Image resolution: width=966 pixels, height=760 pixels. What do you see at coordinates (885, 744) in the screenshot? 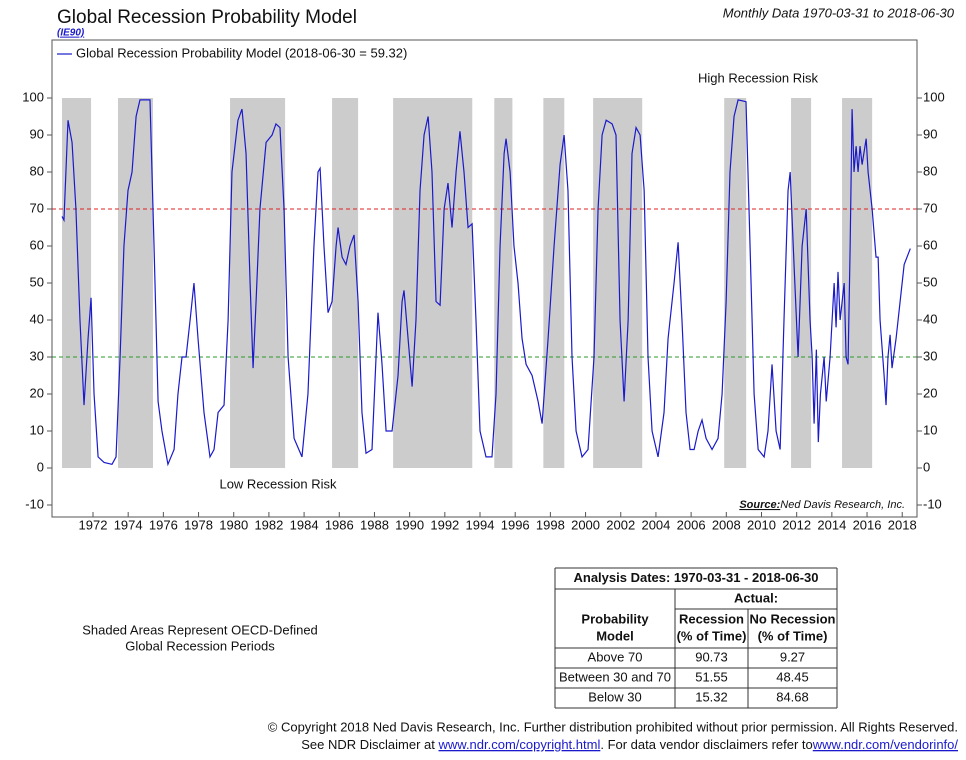
I see `link: www.ndr.com/vendorinfo/` at bounding box center [885, 744].